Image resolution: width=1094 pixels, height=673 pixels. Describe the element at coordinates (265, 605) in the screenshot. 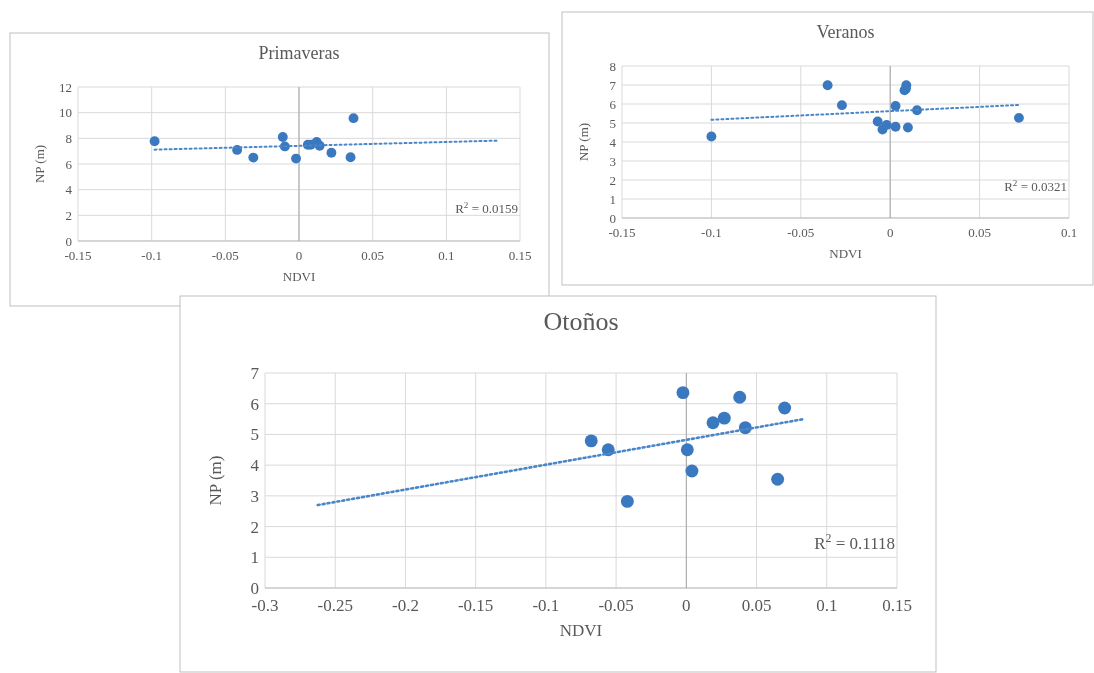

I see `x-tick-label: -0.3` at that location.